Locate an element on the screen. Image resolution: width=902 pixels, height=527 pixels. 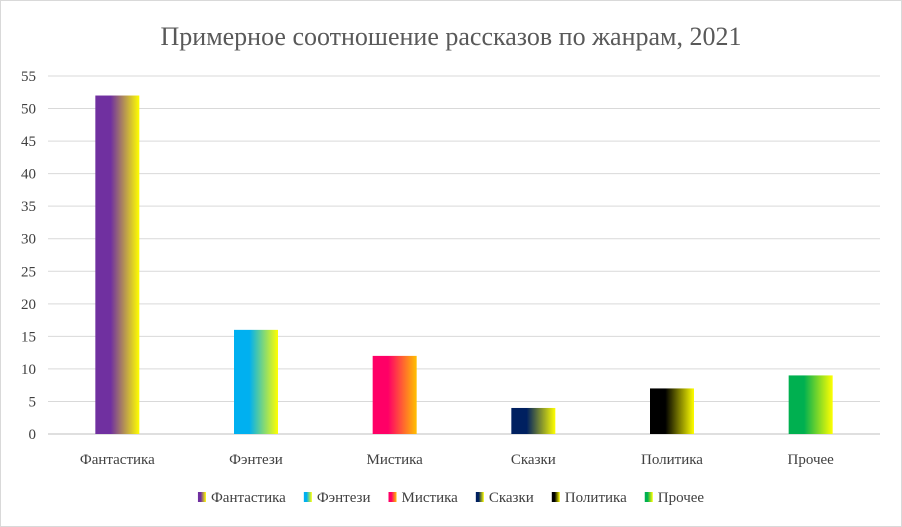
y-tick-20: 20 is located at coordinates (28, 305).